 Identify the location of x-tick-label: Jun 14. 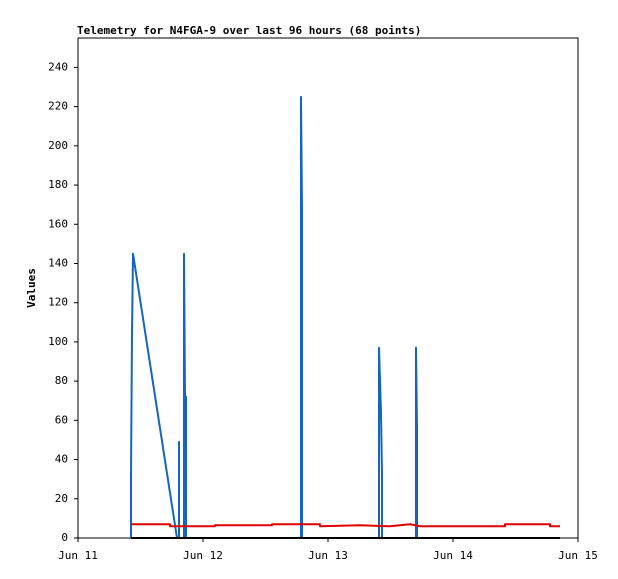
(453, 555).